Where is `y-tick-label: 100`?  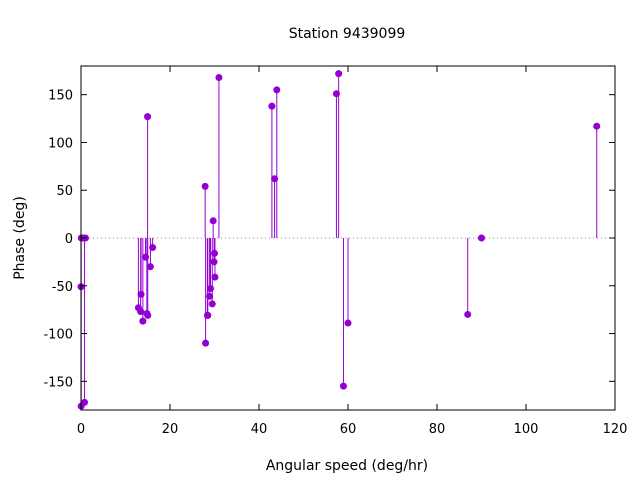 y-tick-label: 100 is located at coordinates (60, 143).